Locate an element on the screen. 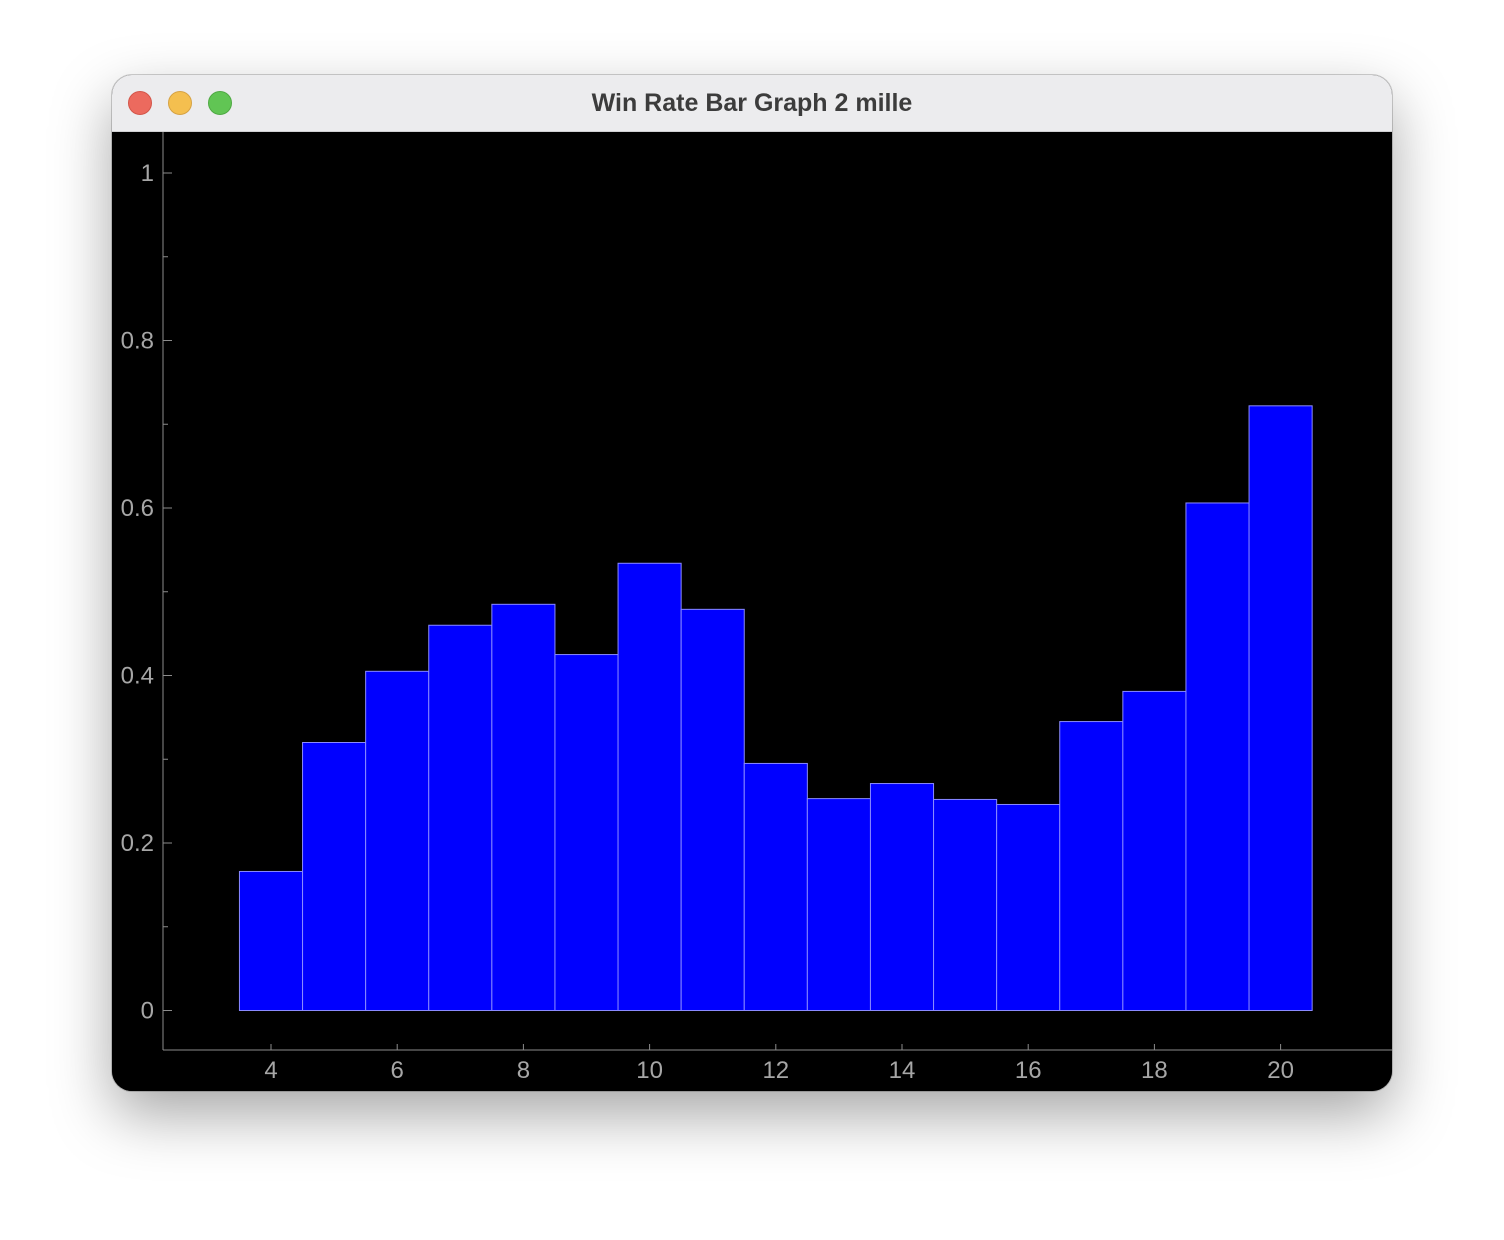 The image size is (1504, 1240). y-tick-label: 1 is located at coordinates (147, 173).